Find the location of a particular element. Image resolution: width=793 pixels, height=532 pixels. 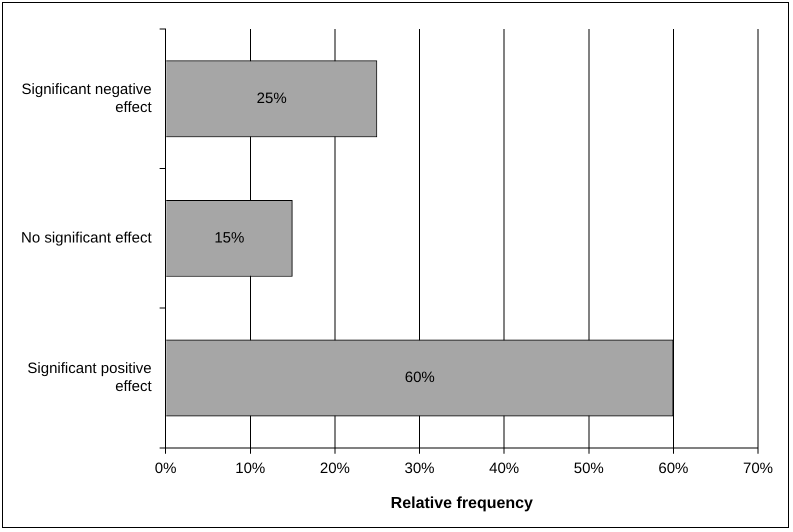

x-tick-label: 50% is located at coordinates (589, 468).